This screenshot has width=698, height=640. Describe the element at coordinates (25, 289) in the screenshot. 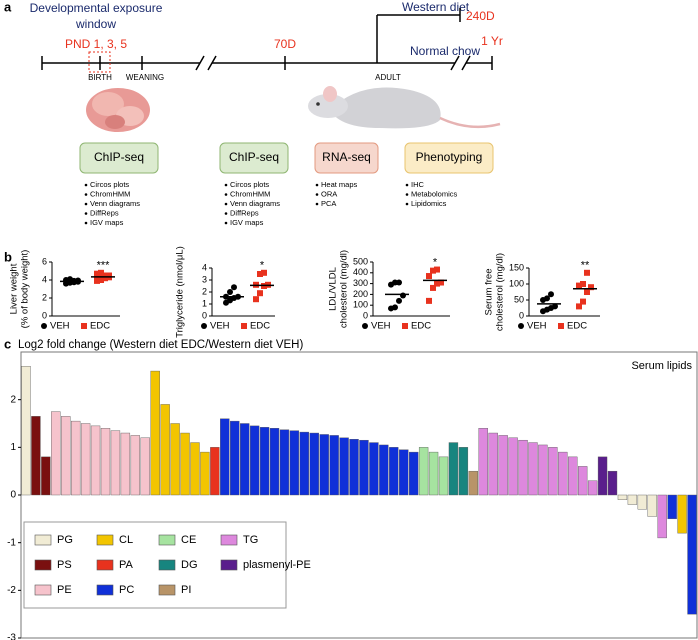

I see `y-axis-label: (% of body weight)` at that location.